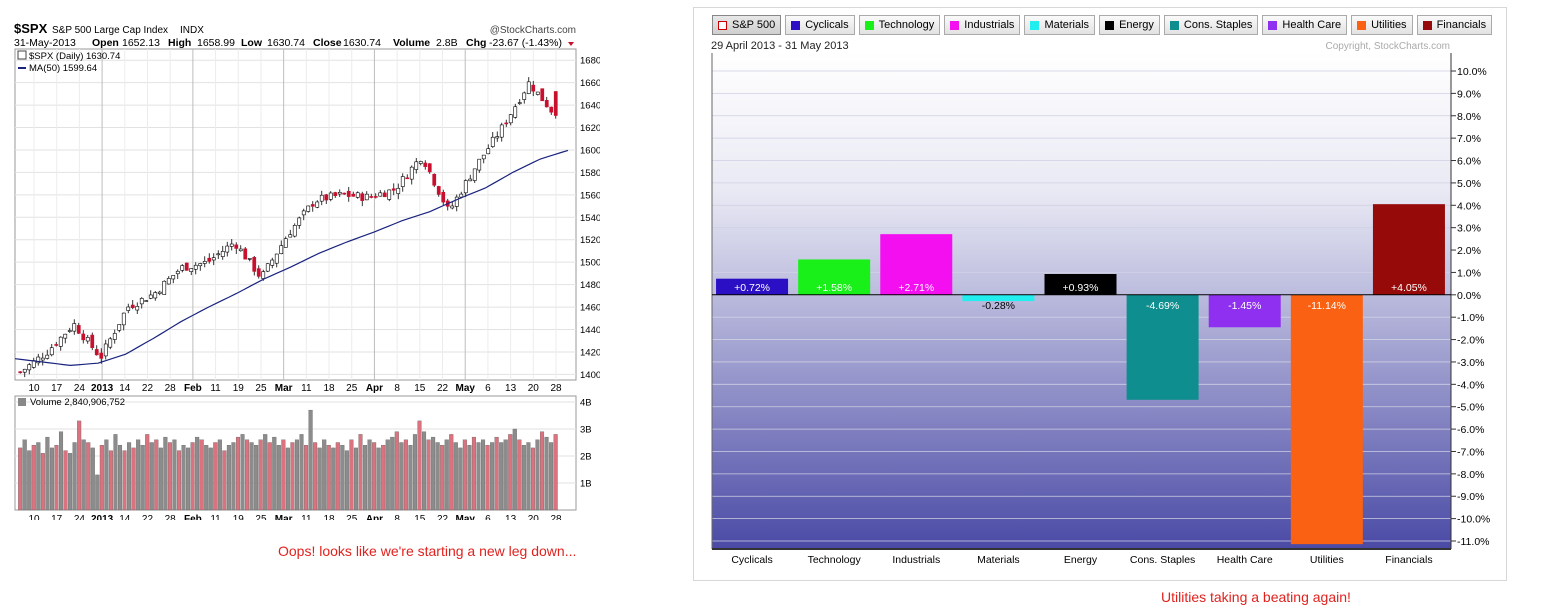 This screenshot has width=1567, height=615. What do you see at coordinates (982, 25) in the screenshot?
I see `legend-button-industrials: Industrials` at bounding box center [982, 25].